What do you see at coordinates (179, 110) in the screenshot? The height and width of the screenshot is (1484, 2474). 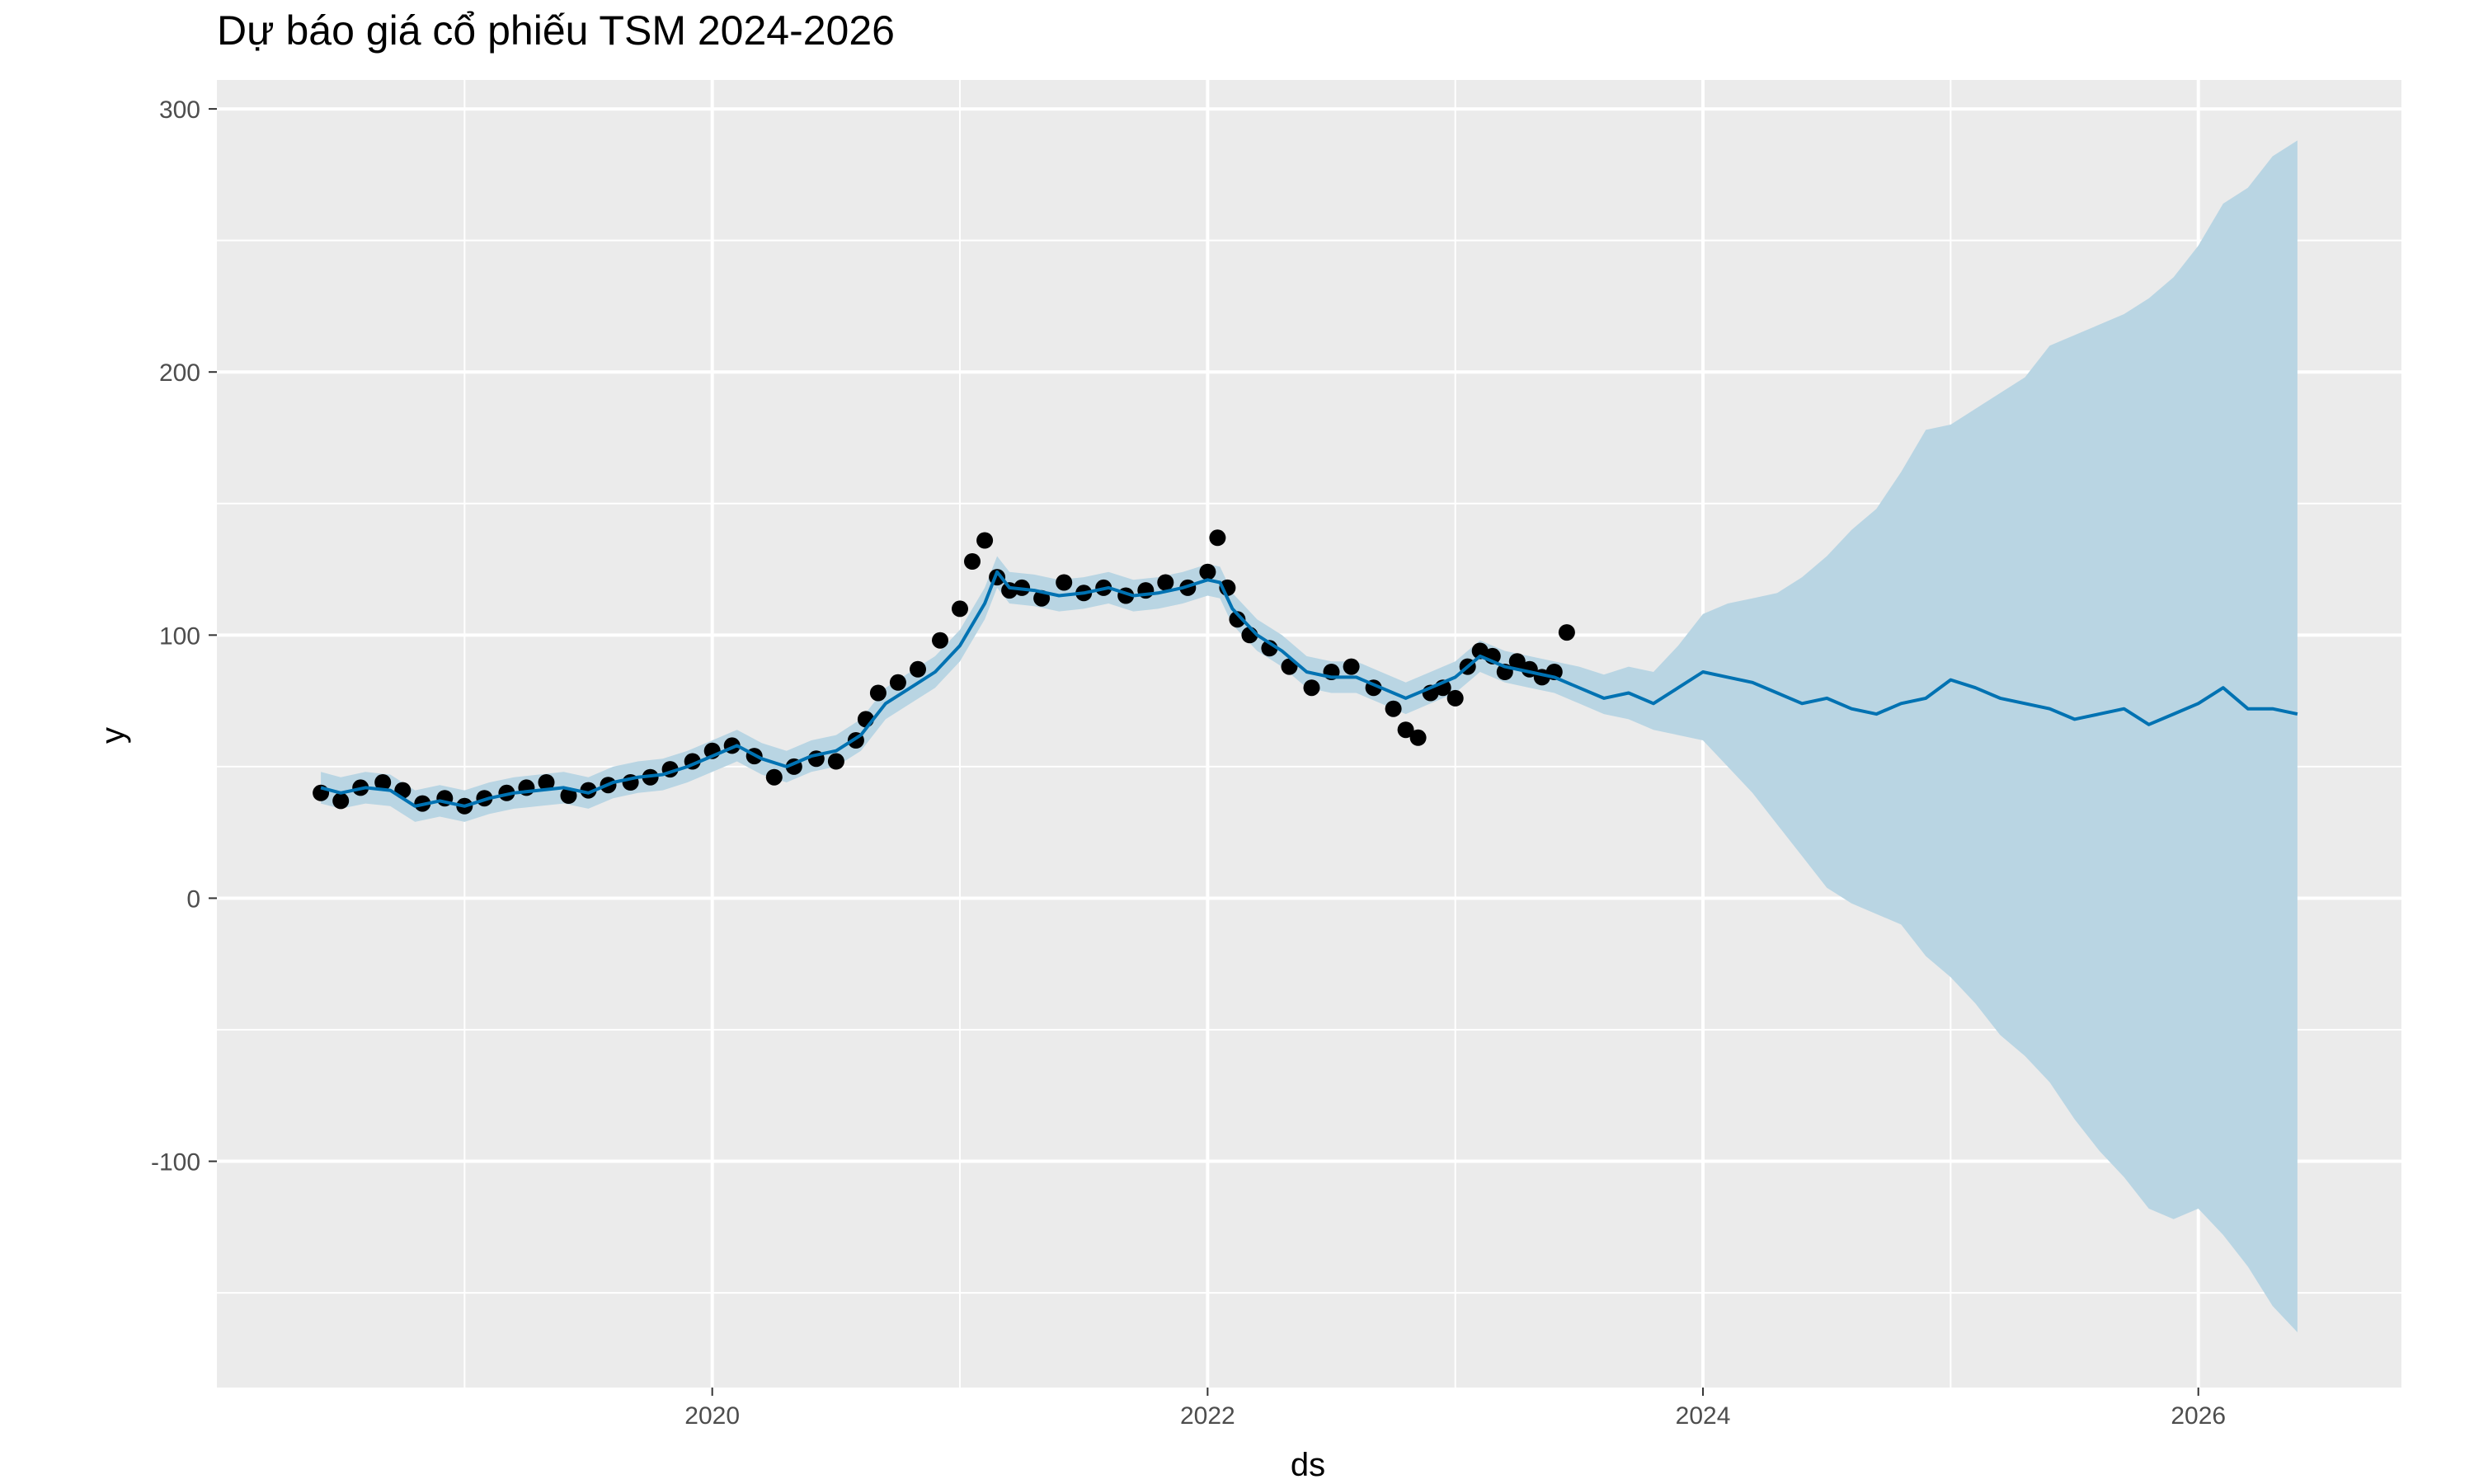 I see `y-tick-label: 300` at bounding box center [179, 110].